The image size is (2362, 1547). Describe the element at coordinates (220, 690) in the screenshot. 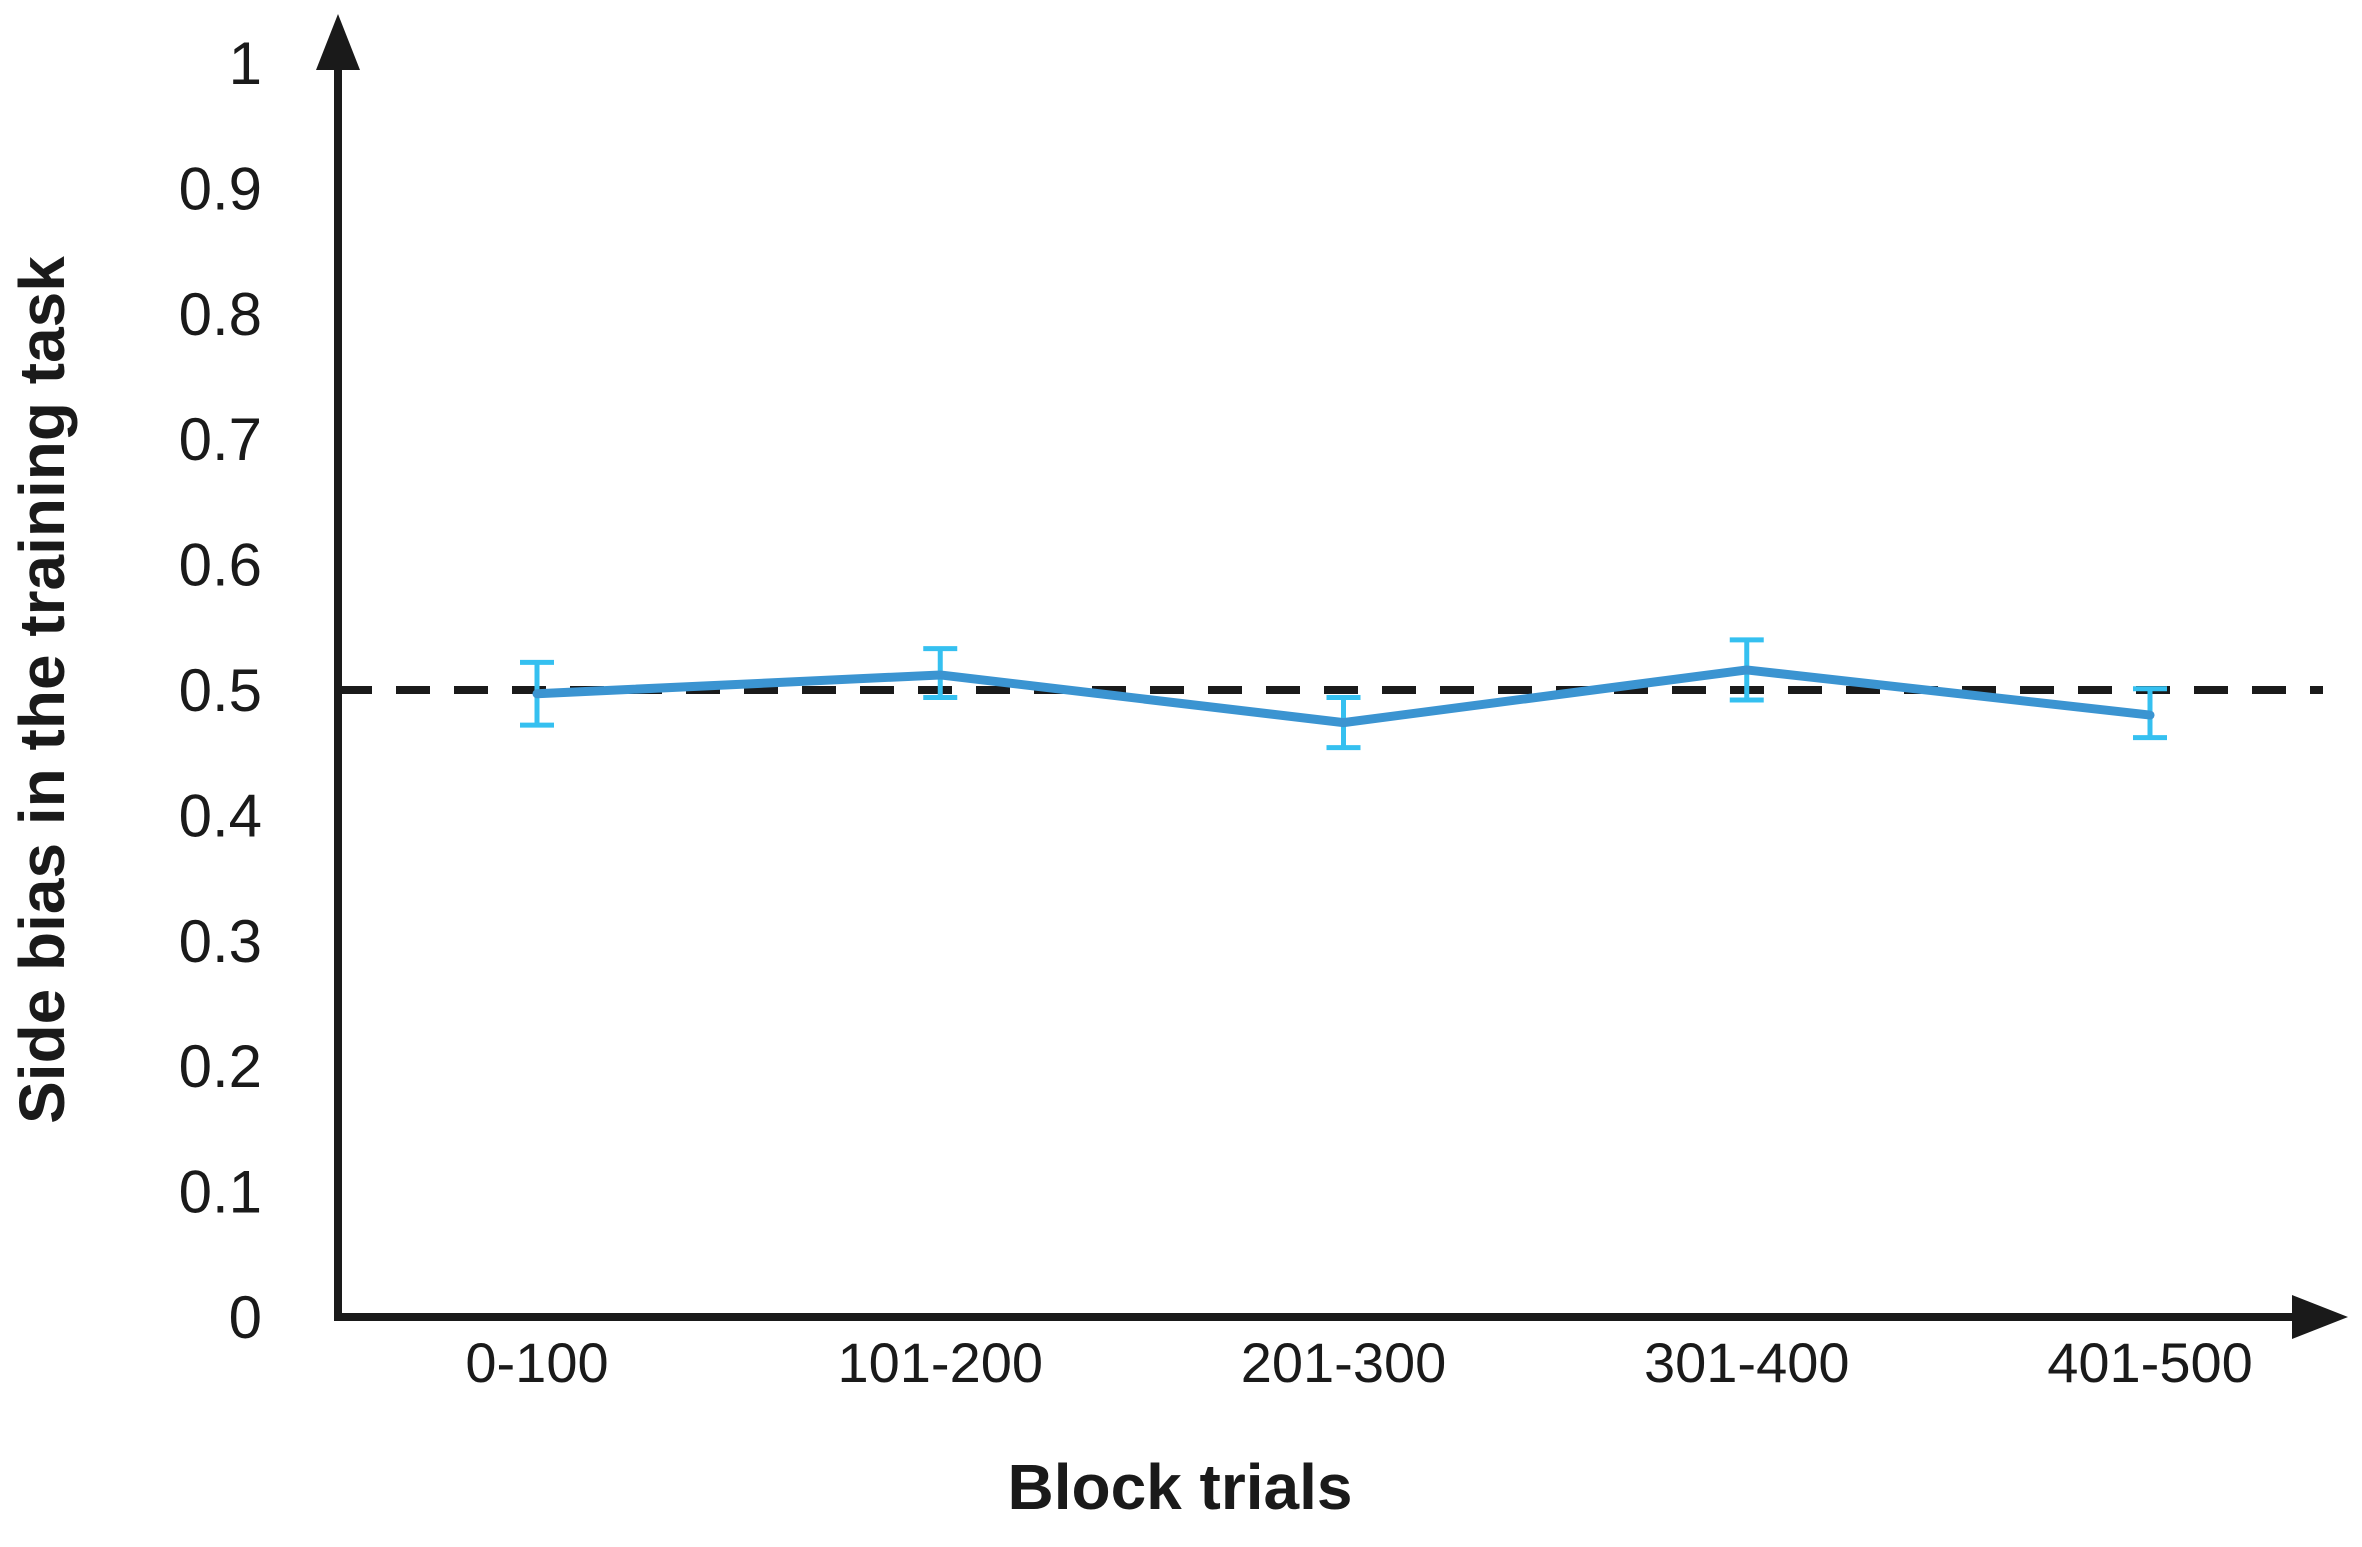

I see `y-tick-label: 0.5` at that location.